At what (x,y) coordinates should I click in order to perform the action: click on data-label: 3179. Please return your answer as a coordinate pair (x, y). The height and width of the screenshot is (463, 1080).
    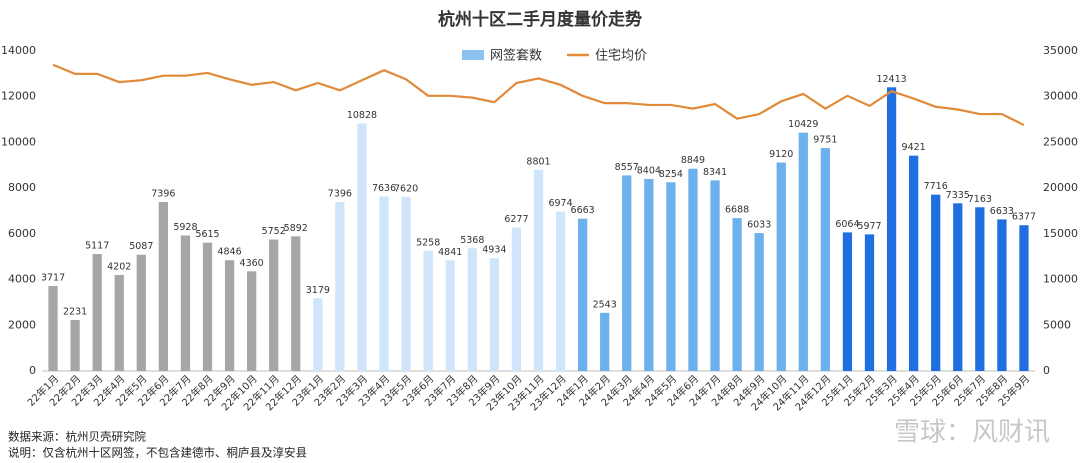
    Looking at the image, I should click on (318, 290).